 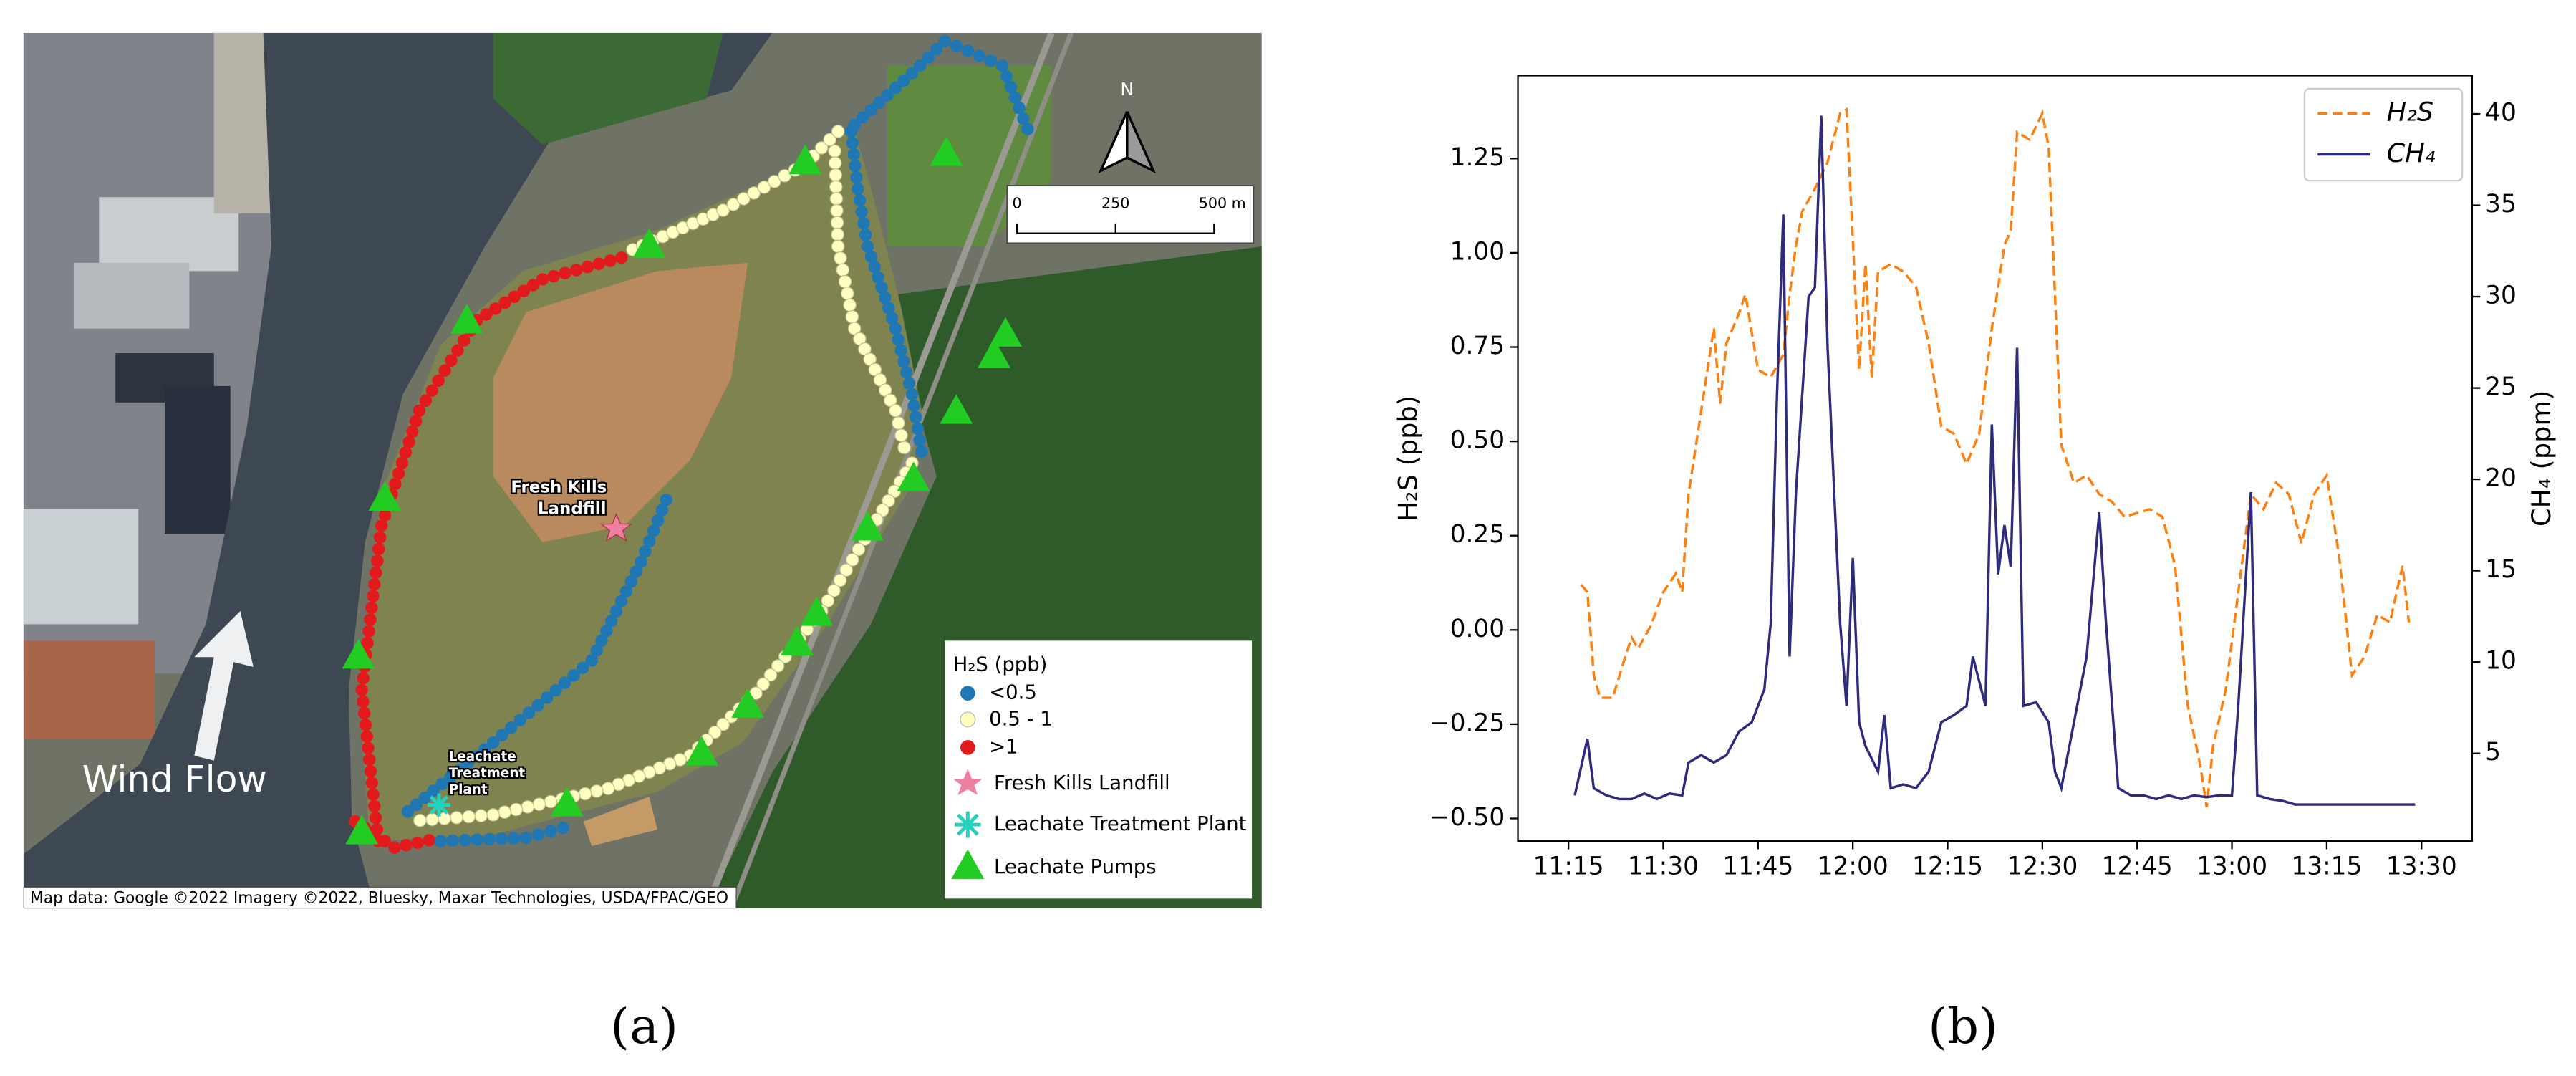 I want to click on x-tick-label: 11:30, so click(x=1663, y=866).